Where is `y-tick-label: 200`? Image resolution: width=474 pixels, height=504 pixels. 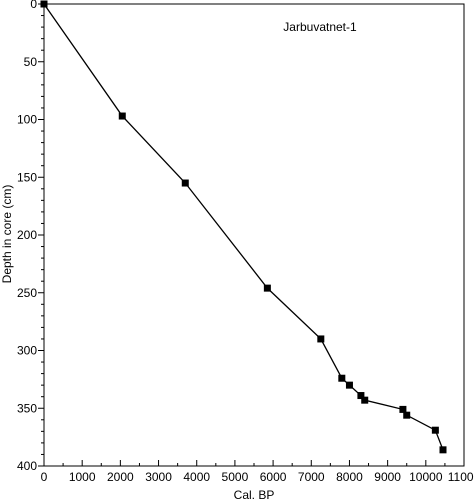 y-tick-label: 200 is located at coordinates (27, 235).